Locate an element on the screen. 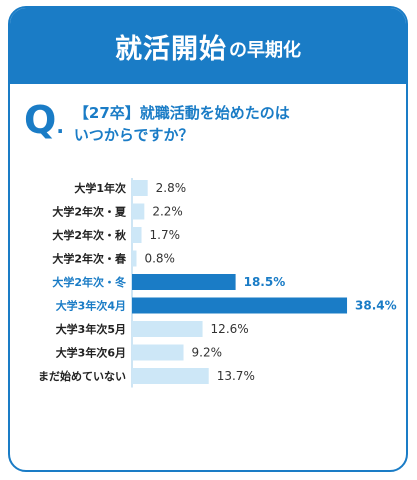 The height and width of the screenshot is (480, 417). category-label: 大学1年次 is located at coordinates (100, 188).